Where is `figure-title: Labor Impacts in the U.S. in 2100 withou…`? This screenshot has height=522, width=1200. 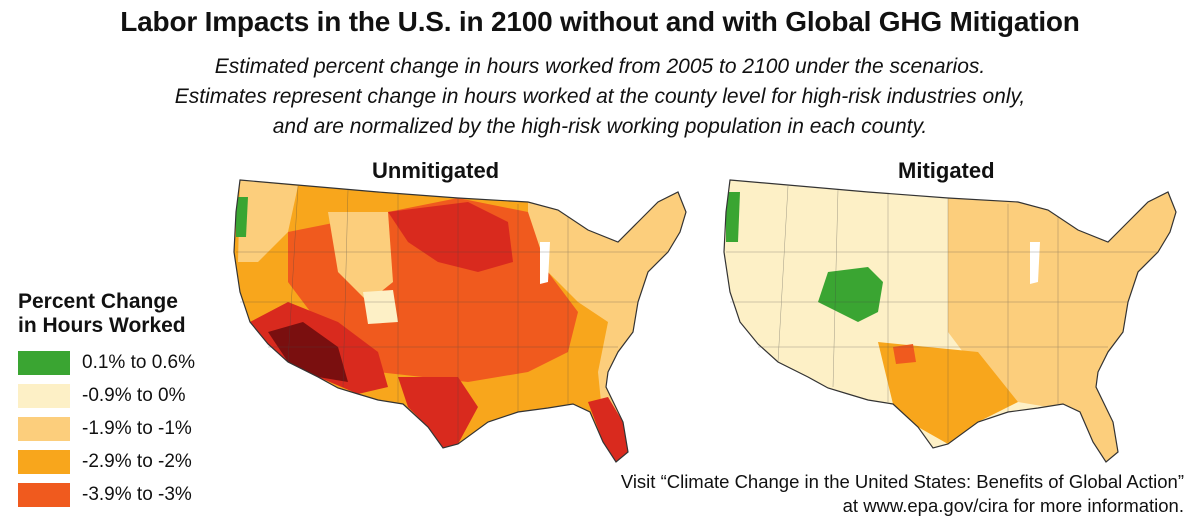 figure-title: Labor Impacts in the U.S. in 2100 withou… is located at coordinates (600, 21).